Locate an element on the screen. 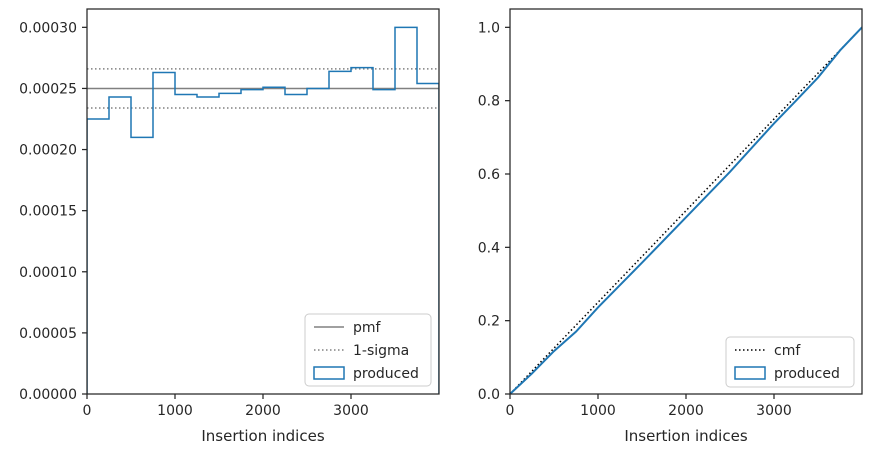 The width and height of the screenshot is (871, 453). cmf-legend-label-cmf: cmf is located at coordinates (787, 351).